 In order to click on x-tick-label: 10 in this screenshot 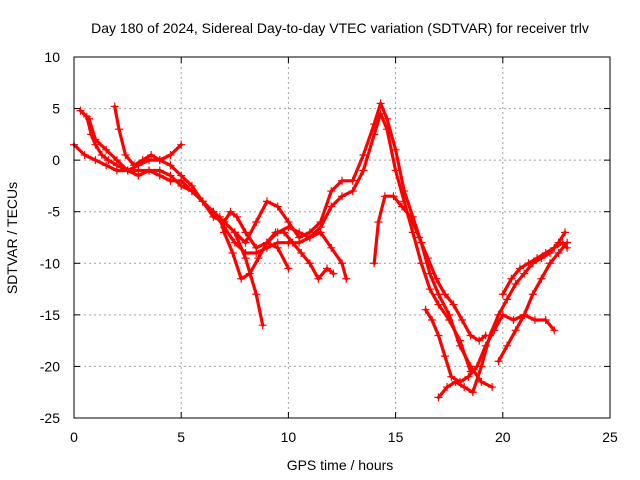, I will do `click(289, 437)`.